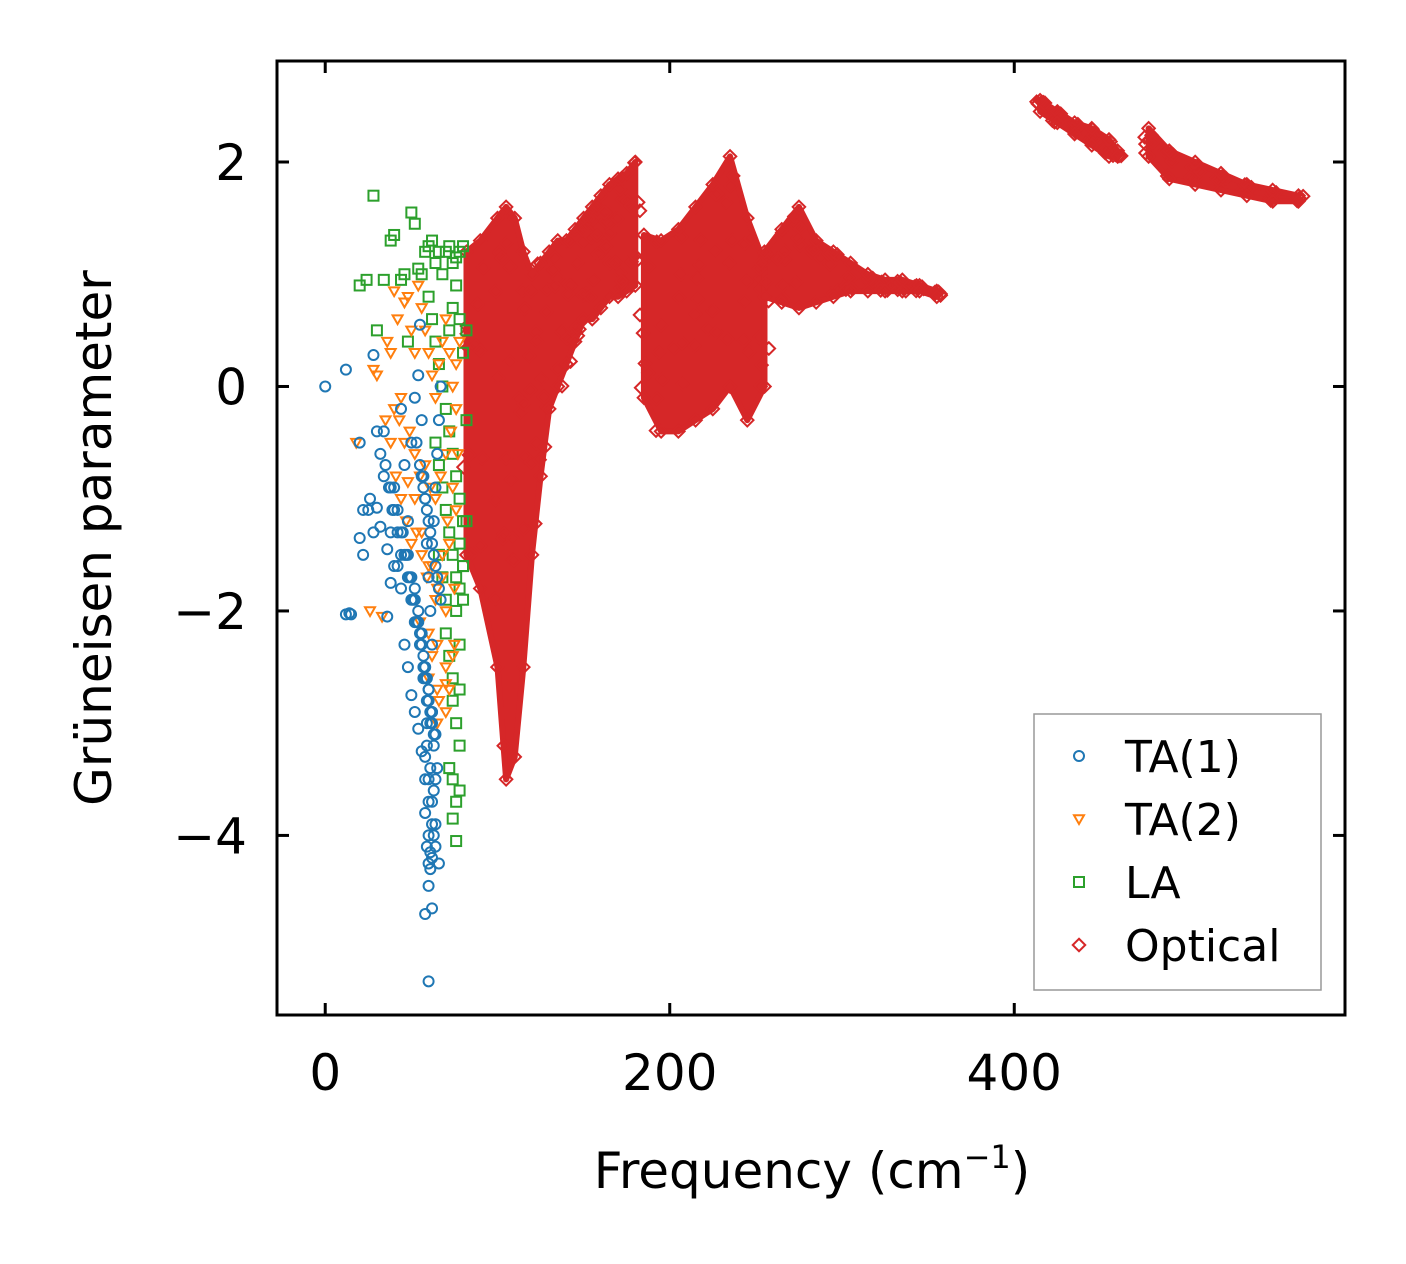 The height and width of the screenshot is (1264, 1406). What do you see at coordinates (1182, 757) in the screenshot?
I see `legend-label-ta1: TA(1)` at bounding box center [1182, 757].